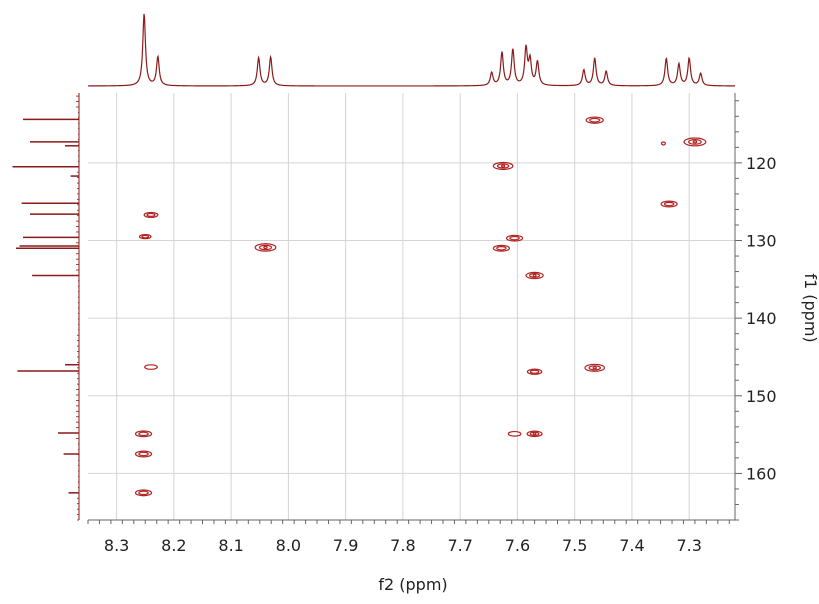 This screenshot has width=819, height=604. I want to click on x-tick-label: 7.3, so click(688, 545).